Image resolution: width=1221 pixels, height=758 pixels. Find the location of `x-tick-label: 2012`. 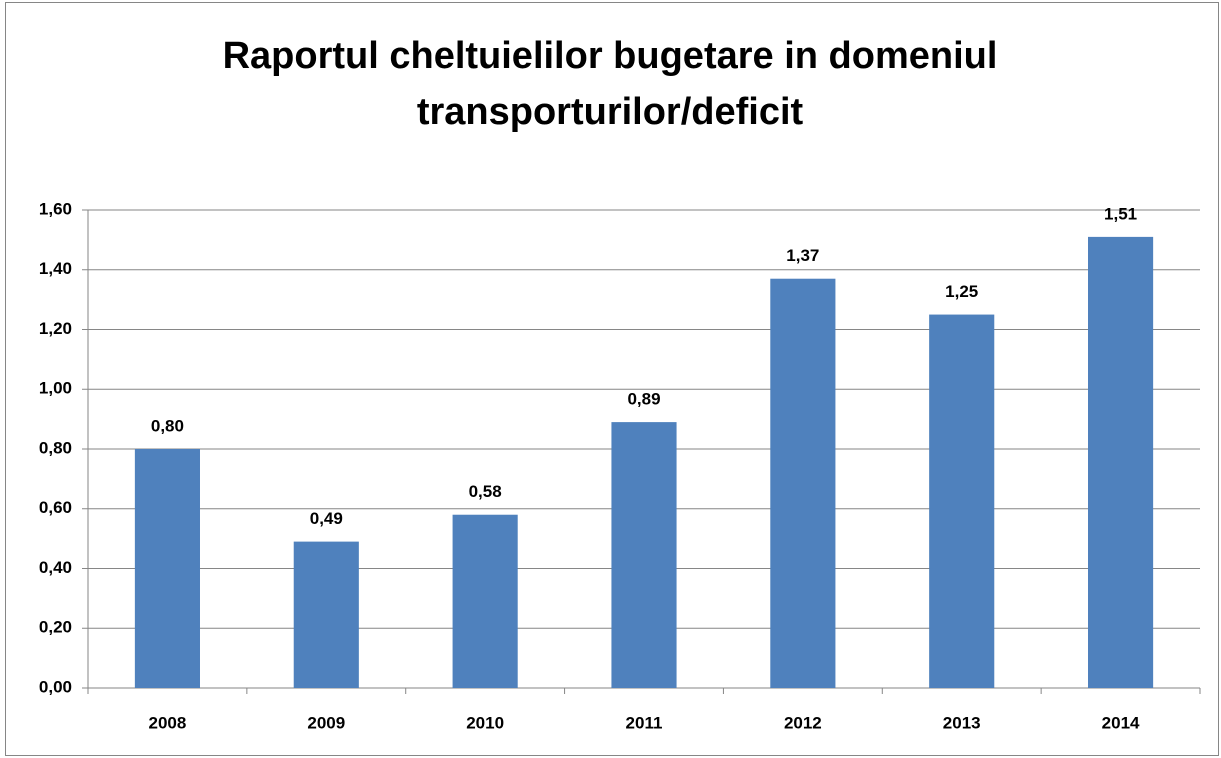

x-tick-label: 2012 is located at coordinates (803, 722).